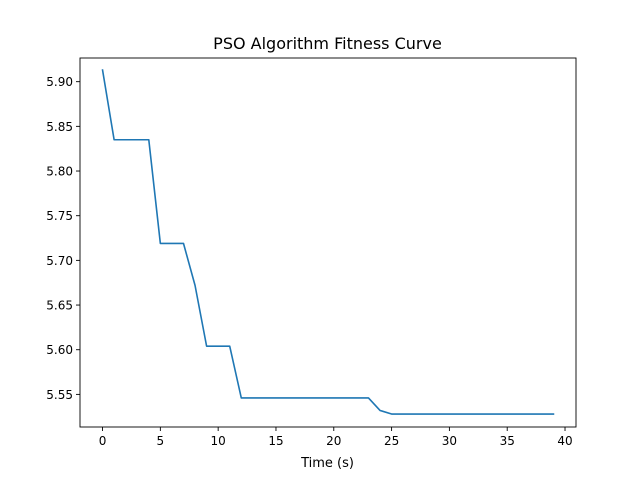  Describe the element at coordinates (59, 216) in the screenshot. I see `y-tick-label: 5.75` at that location.